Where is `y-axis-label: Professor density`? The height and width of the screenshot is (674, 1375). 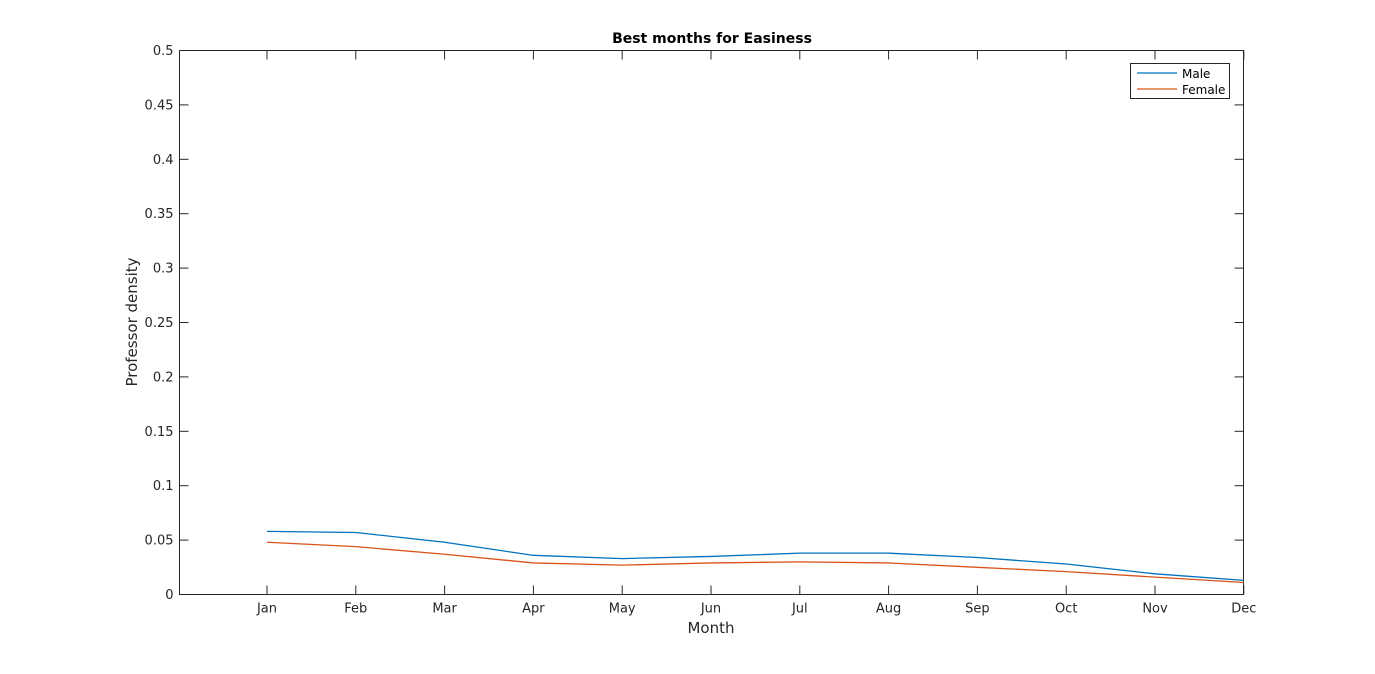 y-axis-label: Professor density is located at coordinates (132, 321).